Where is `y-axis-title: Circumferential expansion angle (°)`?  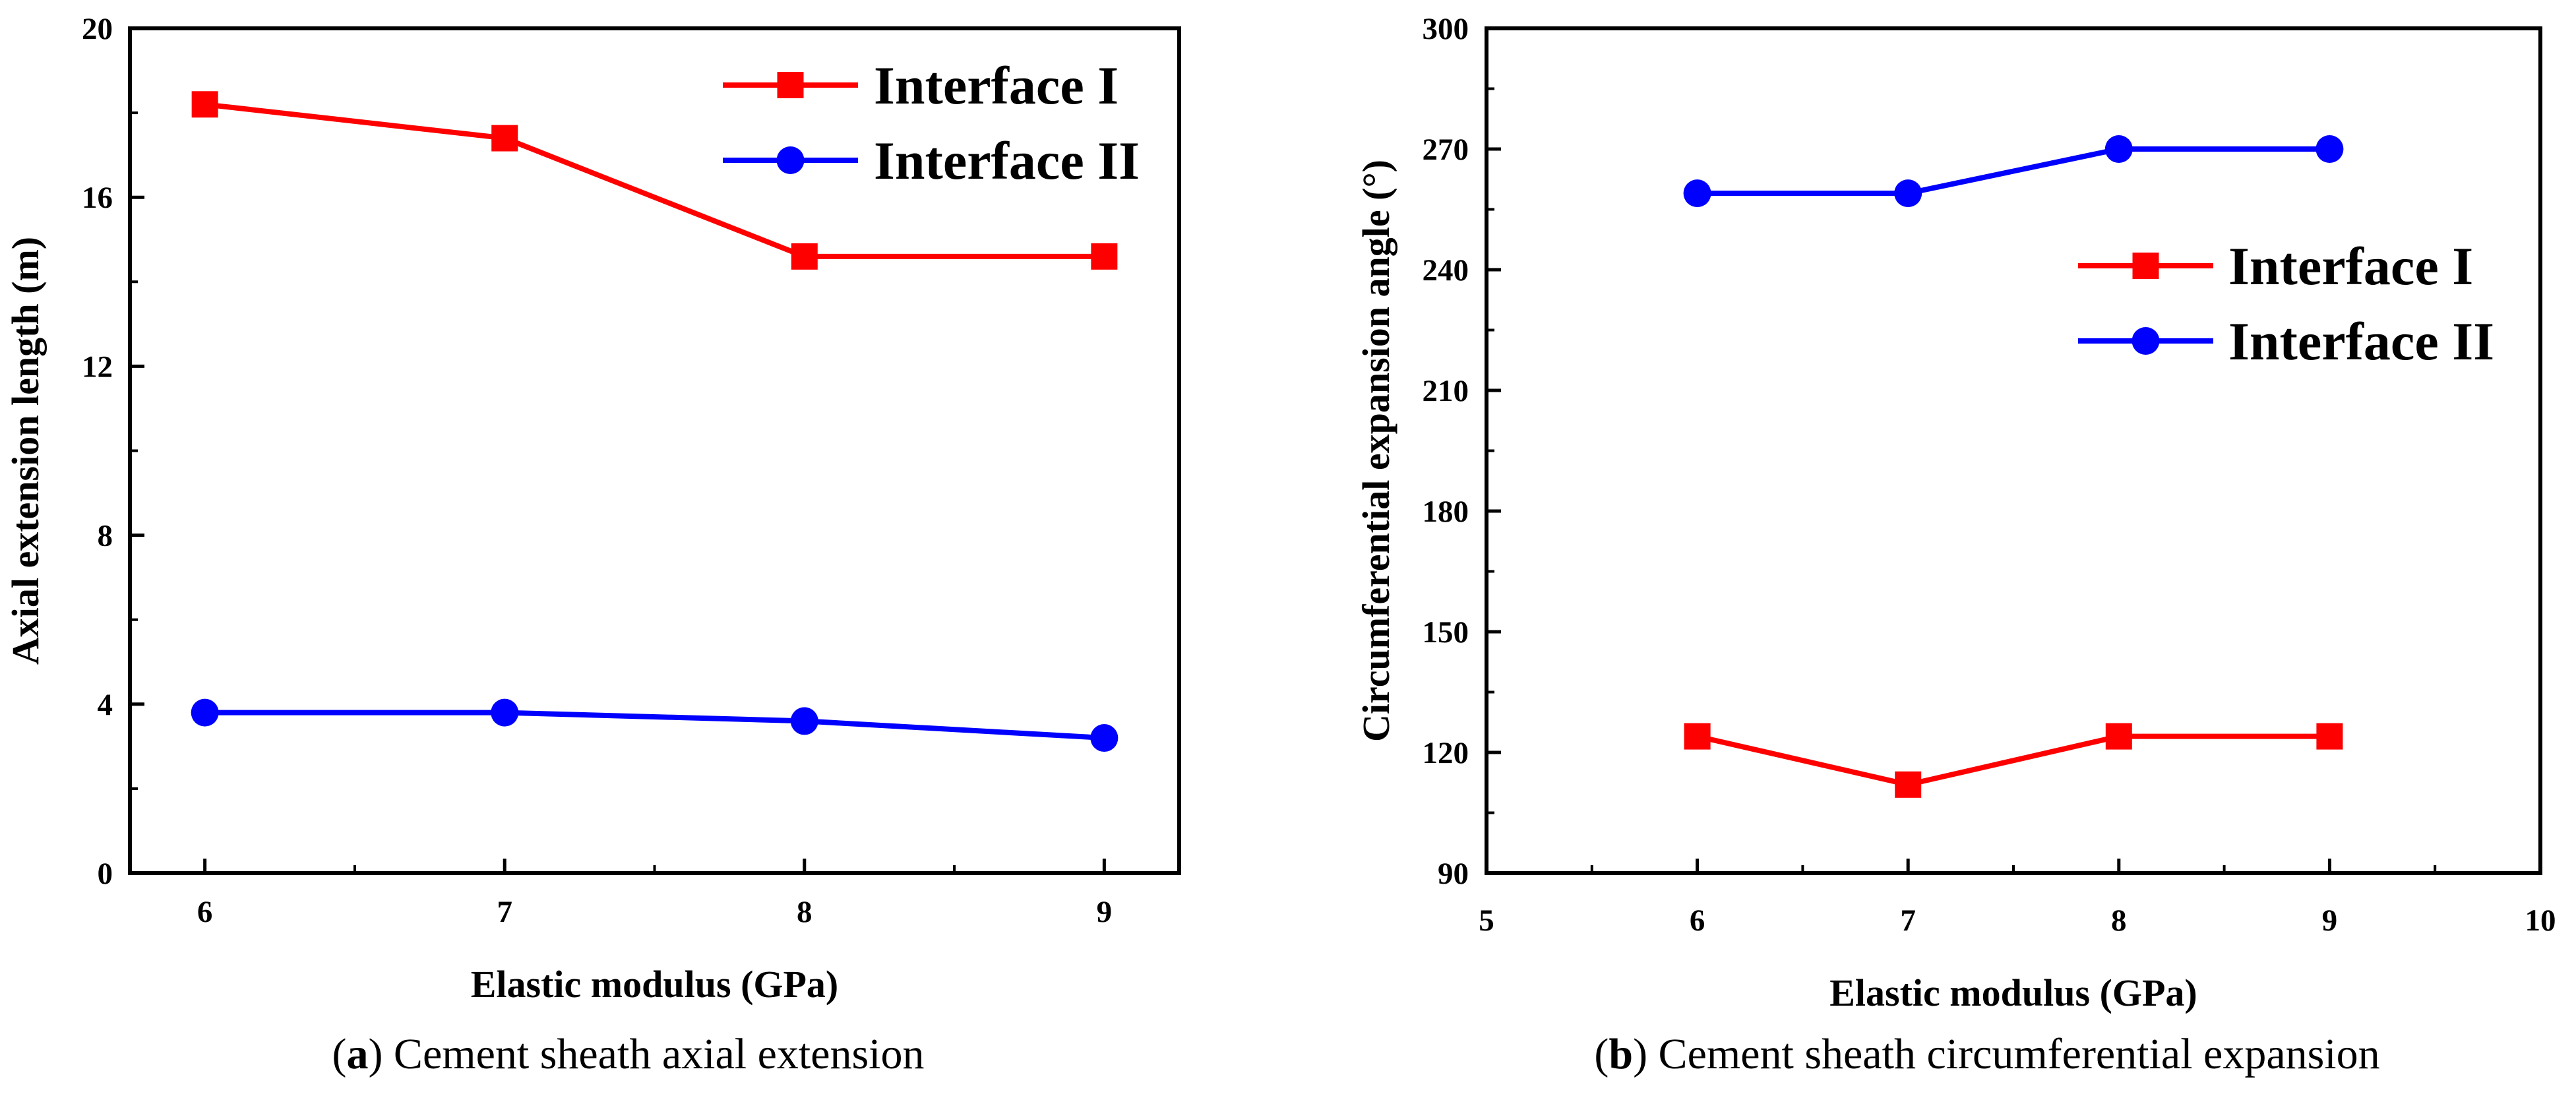
y-axis-title: Circumferential expansion angle (°) is located at coordinates (1376, 451).